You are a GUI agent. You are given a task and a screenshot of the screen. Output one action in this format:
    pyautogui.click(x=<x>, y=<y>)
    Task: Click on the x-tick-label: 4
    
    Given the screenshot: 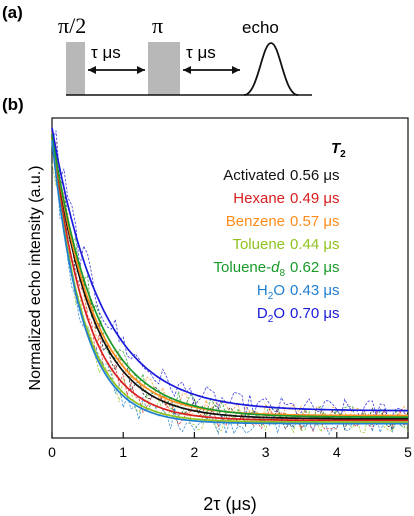 What is the action you would take?
    pyautogui.click(x=337, y=452)
    